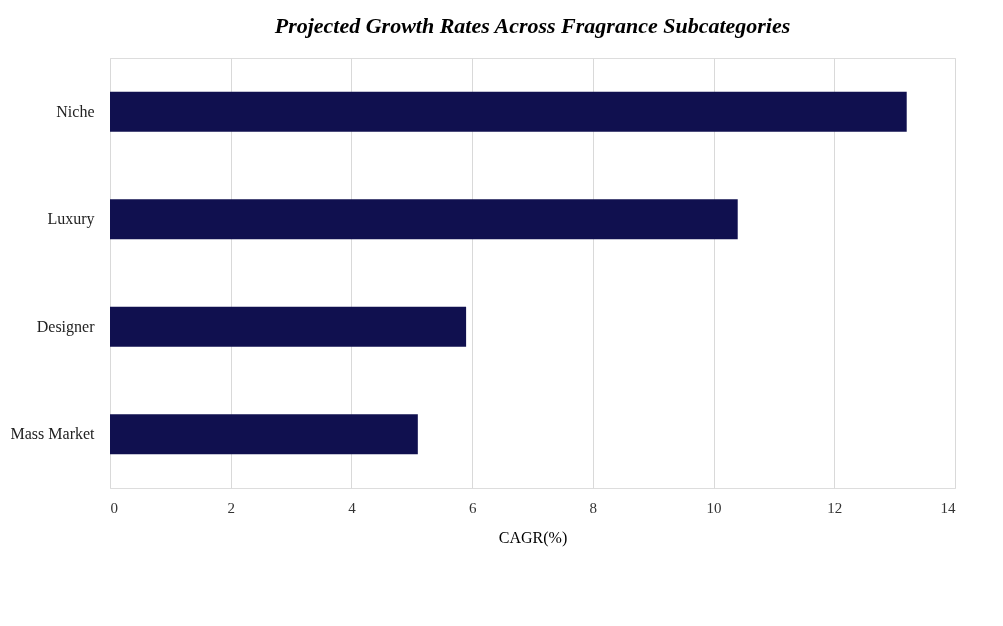  Describe the element at coordinates (593, 507) in the screenshot. I see `x-tick-label: 8` at that location.